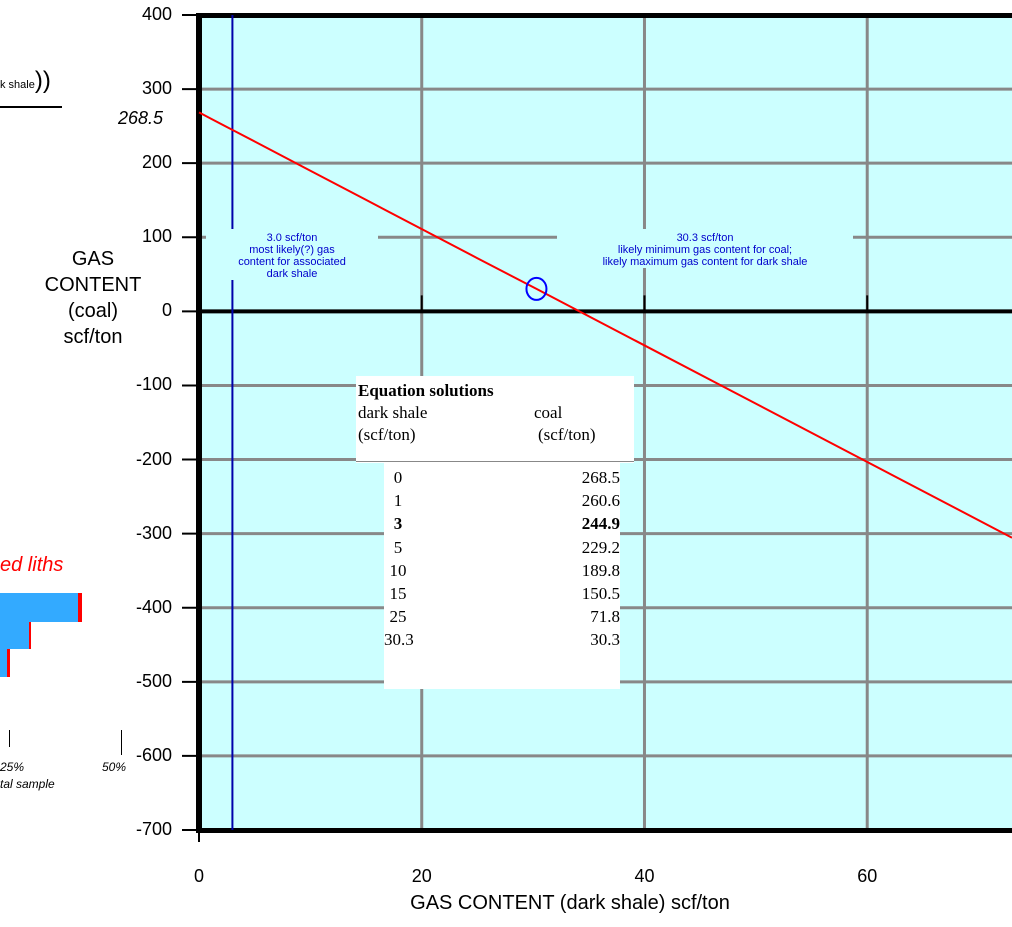 The height and width of the screenshot is (927, 1012). Describe the element at coordinates (393, 412) in the screenshot. I see `col1-header-line1: dark shale` at that location.